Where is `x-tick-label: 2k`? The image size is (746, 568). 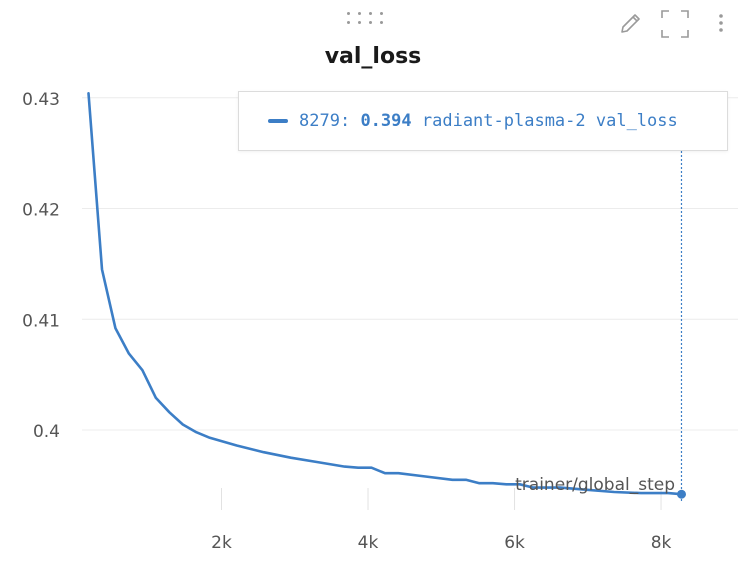 x-tick-label: 2k is located at coordinates (221, 543).